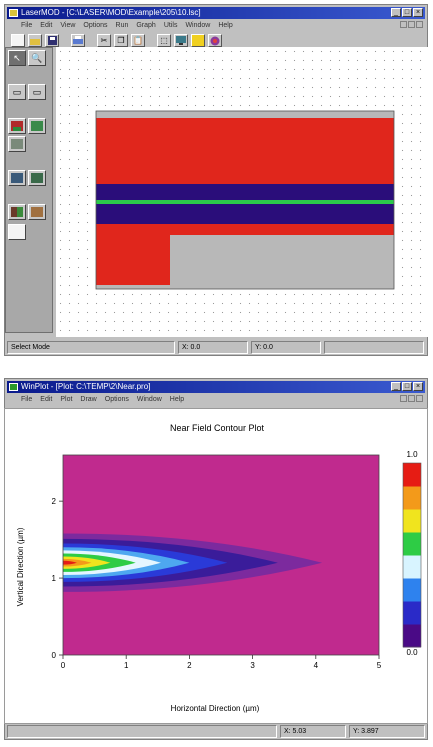  I want to click on layer-cladding-top, so click(245, 151).